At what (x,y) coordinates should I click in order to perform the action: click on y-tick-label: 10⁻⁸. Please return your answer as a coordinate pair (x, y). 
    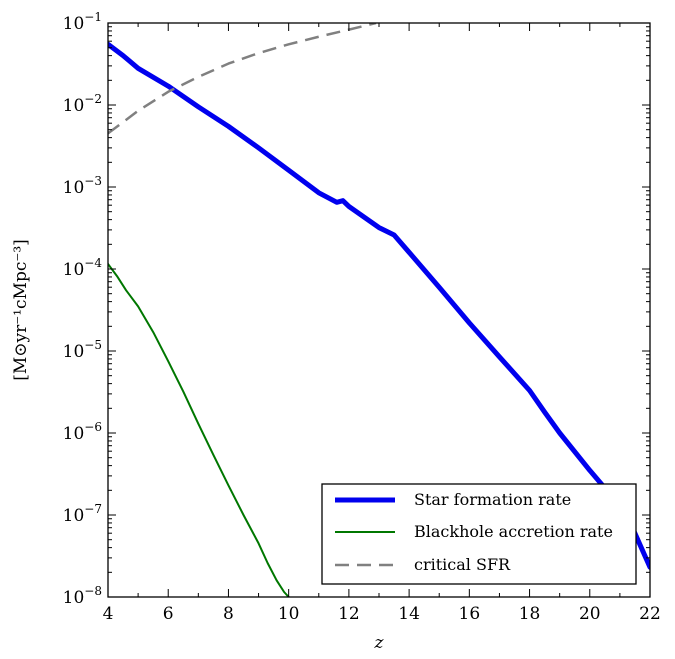
    Looking at the image, I should click on (82, 596).